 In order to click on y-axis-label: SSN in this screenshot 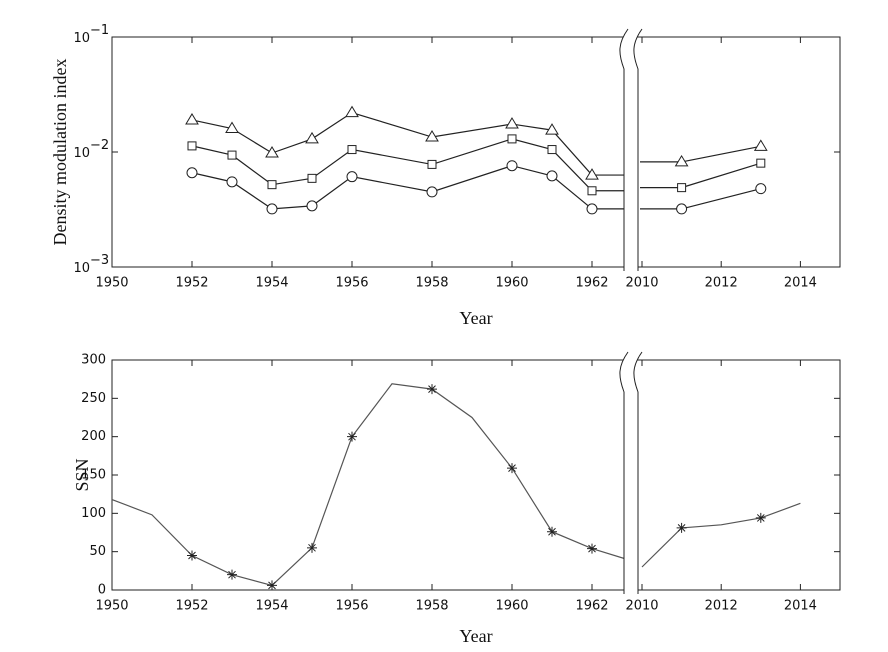, I will do `click(82, 474)`.